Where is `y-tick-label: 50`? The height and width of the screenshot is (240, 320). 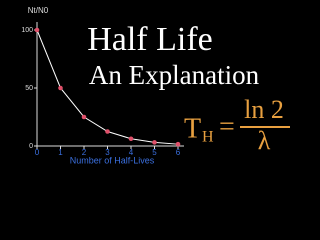 y-tick-label: 50 is located at coordinates (29, 88).